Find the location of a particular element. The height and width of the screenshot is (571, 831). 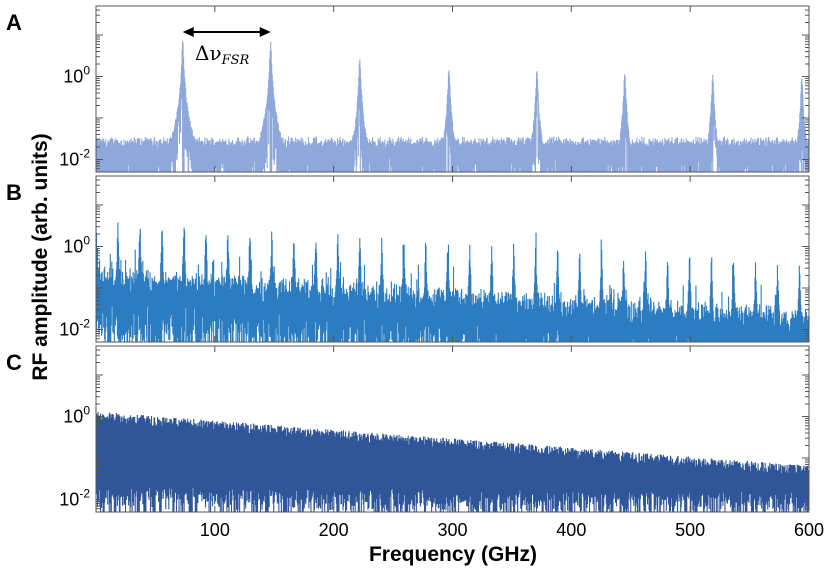

x-tick-label: 200 is located at coordinates (334, 530).